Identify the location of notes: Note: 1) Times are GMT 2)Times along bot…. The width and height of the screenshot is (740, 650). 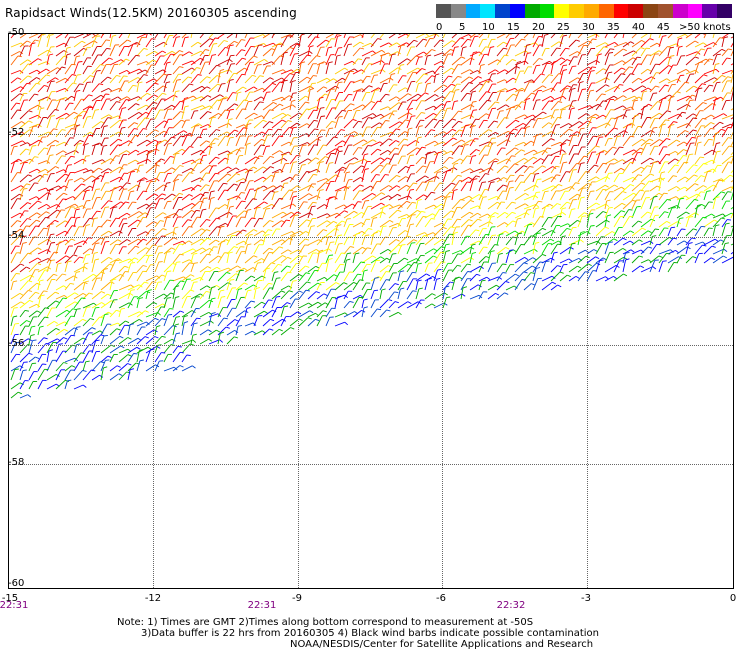
(358, 628).